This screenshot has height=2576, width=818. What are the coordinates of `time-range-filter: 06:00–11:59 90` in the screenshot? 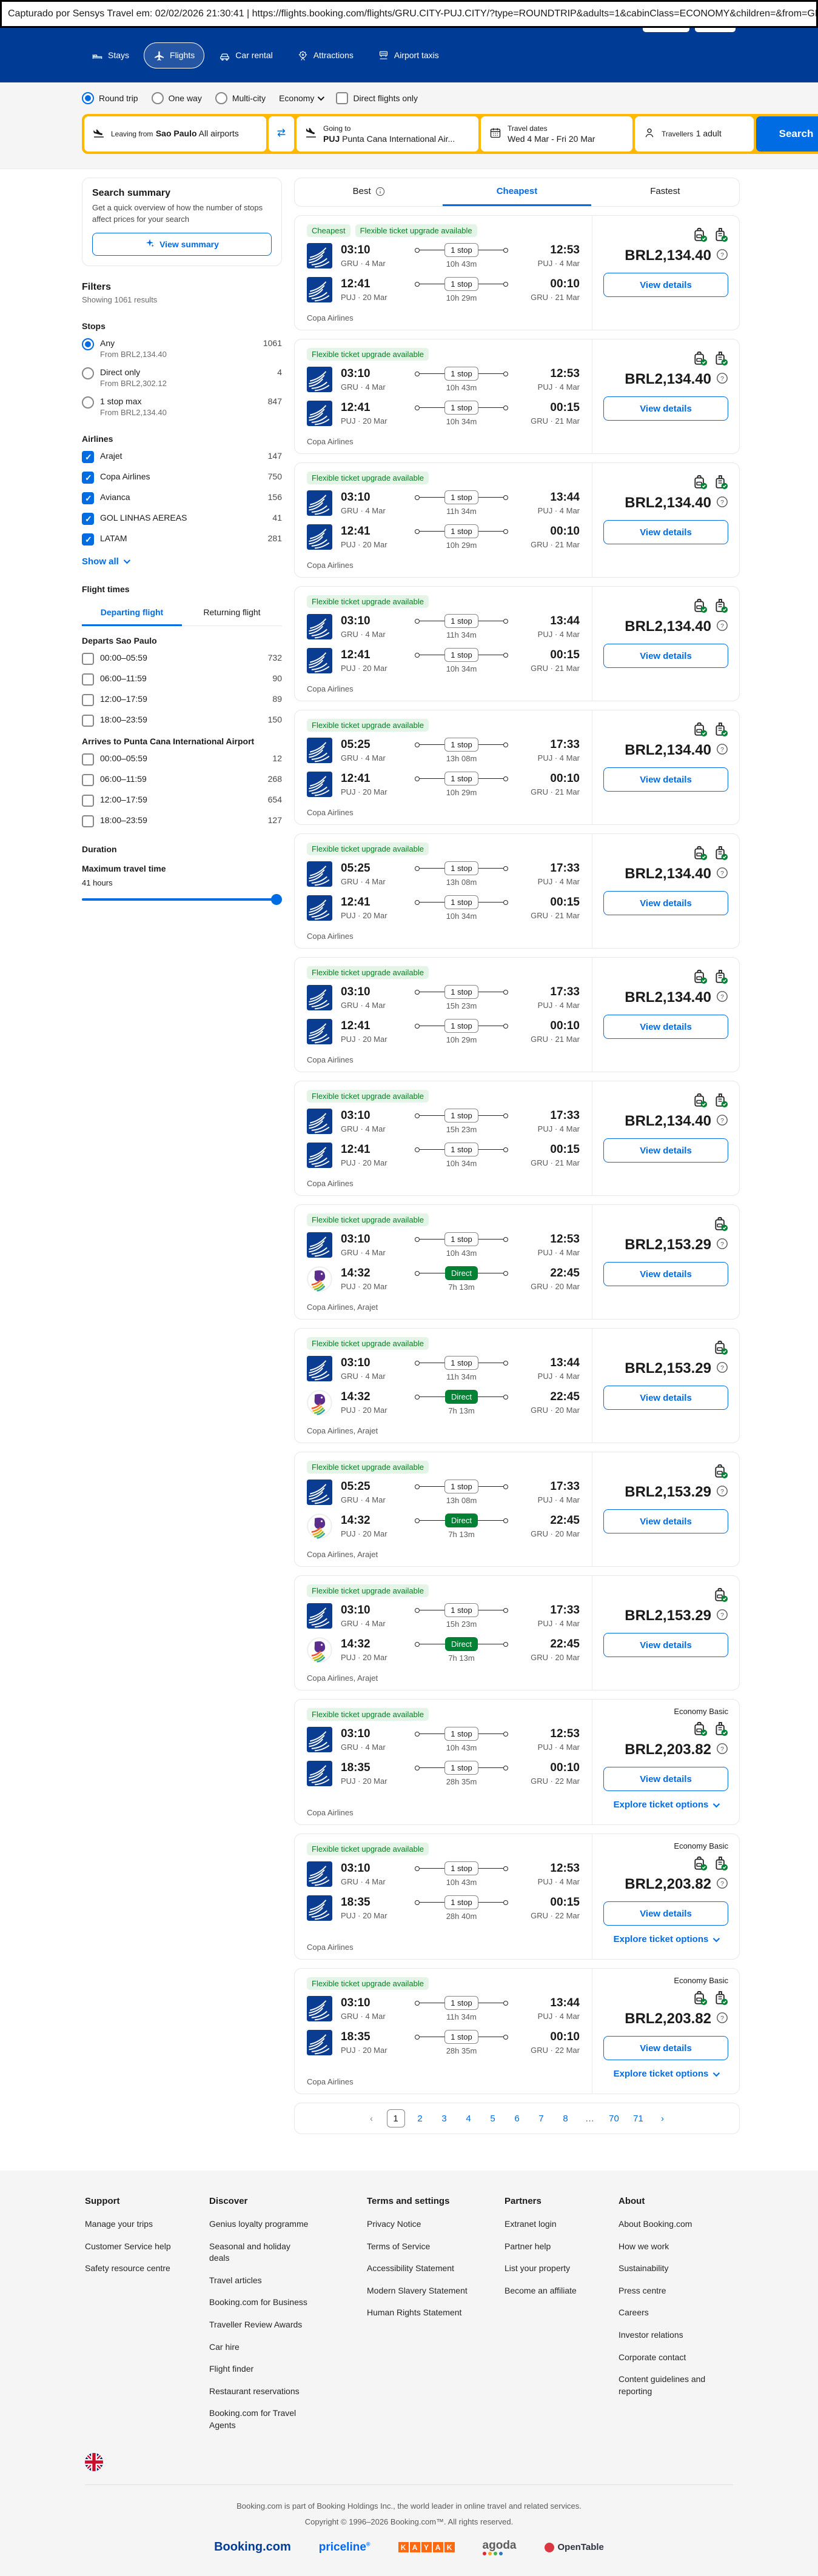 It's located at (182, 680).